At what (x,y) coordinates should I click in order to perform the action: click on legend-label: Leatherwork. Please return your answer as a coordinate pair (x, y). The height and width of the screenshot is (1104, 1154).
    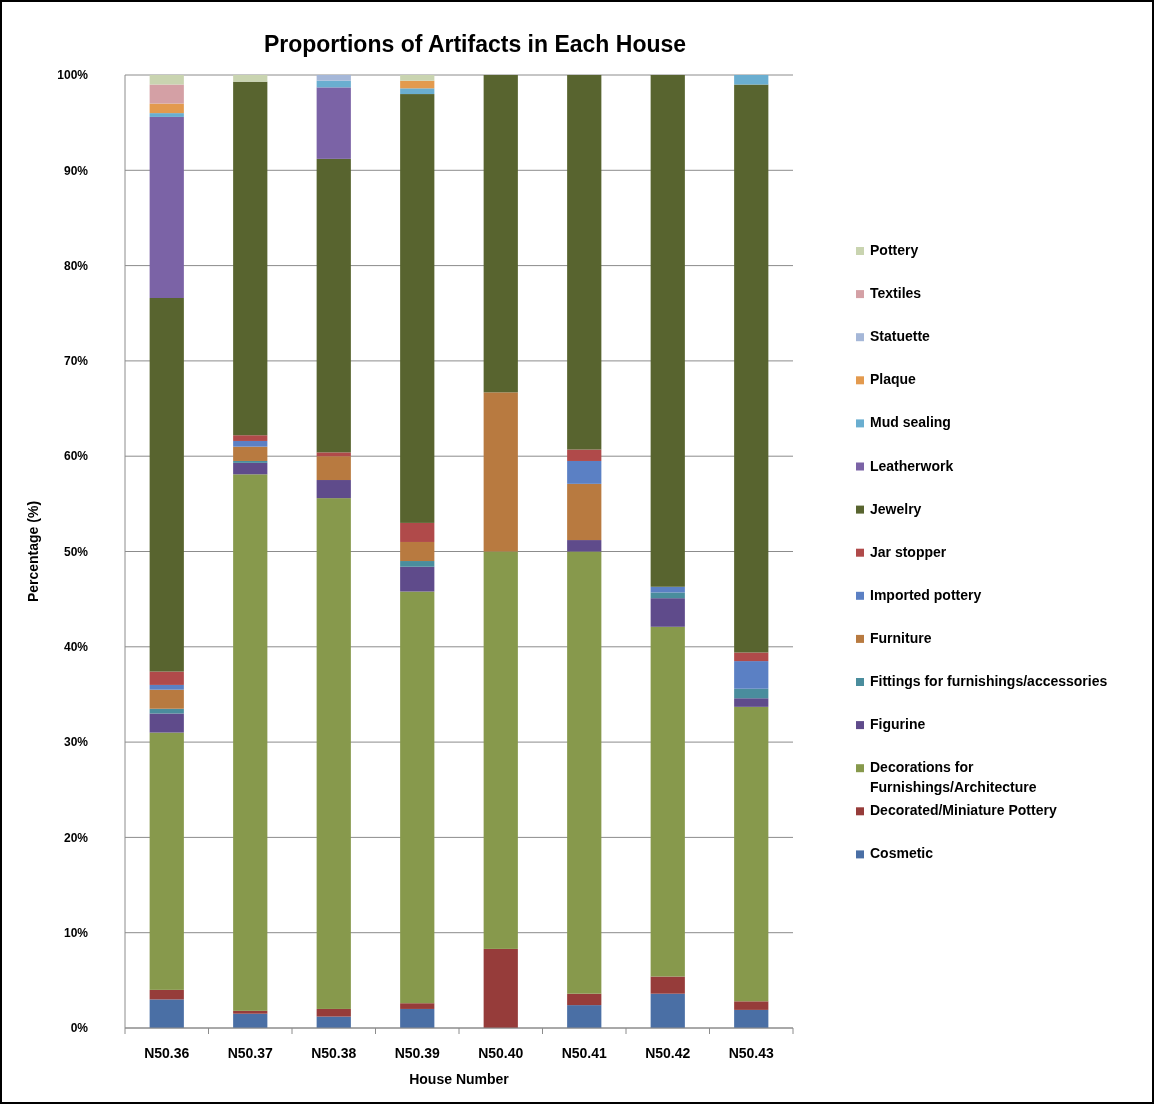
    Looking at the image, I should click on (912, 465).